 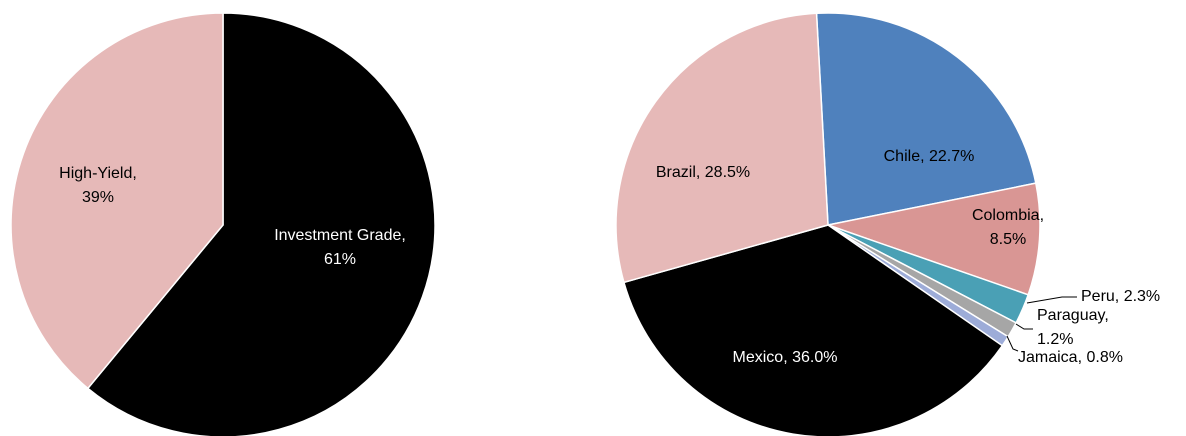 What do you see at coordinates (1048, 357) in the screenshot?
I see `category-label: Jamaica` at bounding box center [1048, 357].